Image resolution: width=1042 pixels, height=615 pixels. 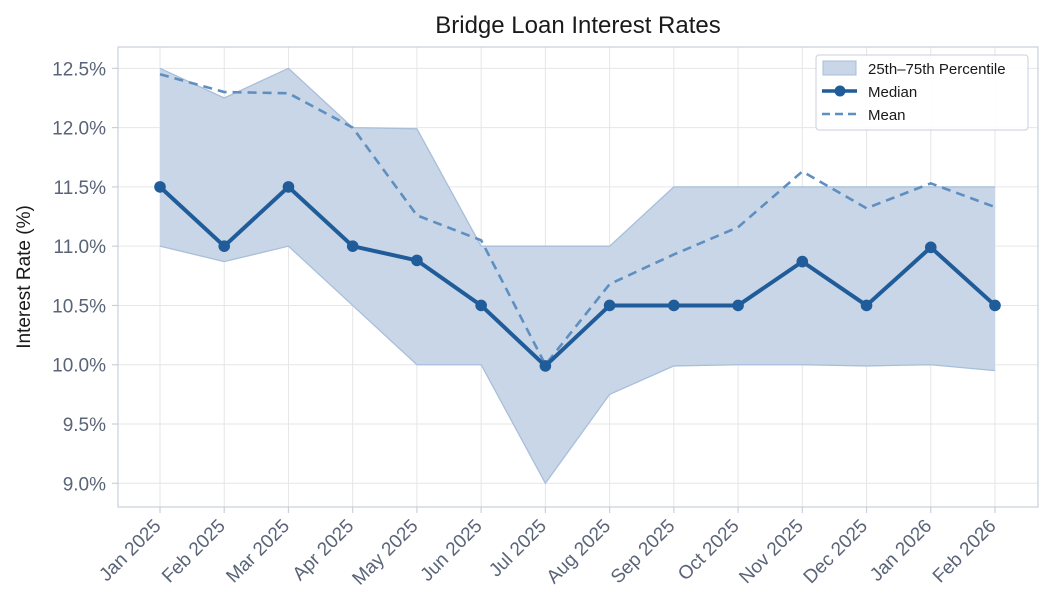 What do you see at coordinates (85, 277) in the screenshot?
I see `y-axis-ticks: 9.0% 9.5% 10.0% 10.5% 11.0% 11.5% 12.0% 12.5%` at bounding box center [85, 277].